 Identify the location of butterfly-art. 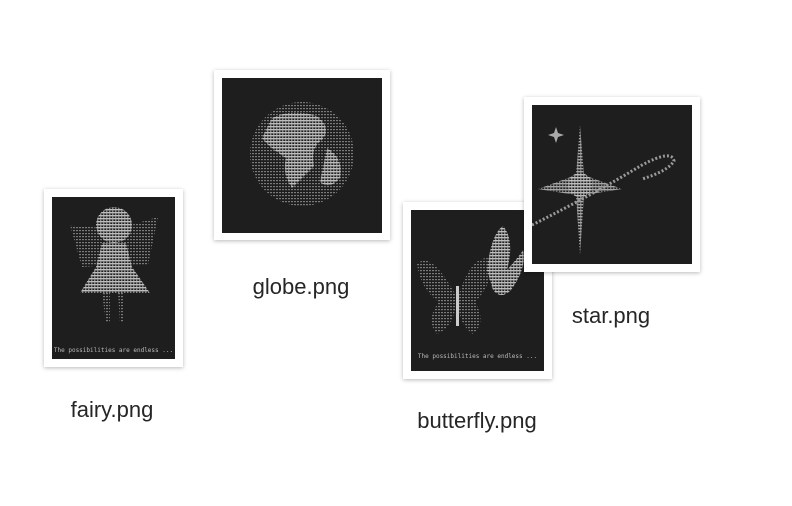
(470, 280).